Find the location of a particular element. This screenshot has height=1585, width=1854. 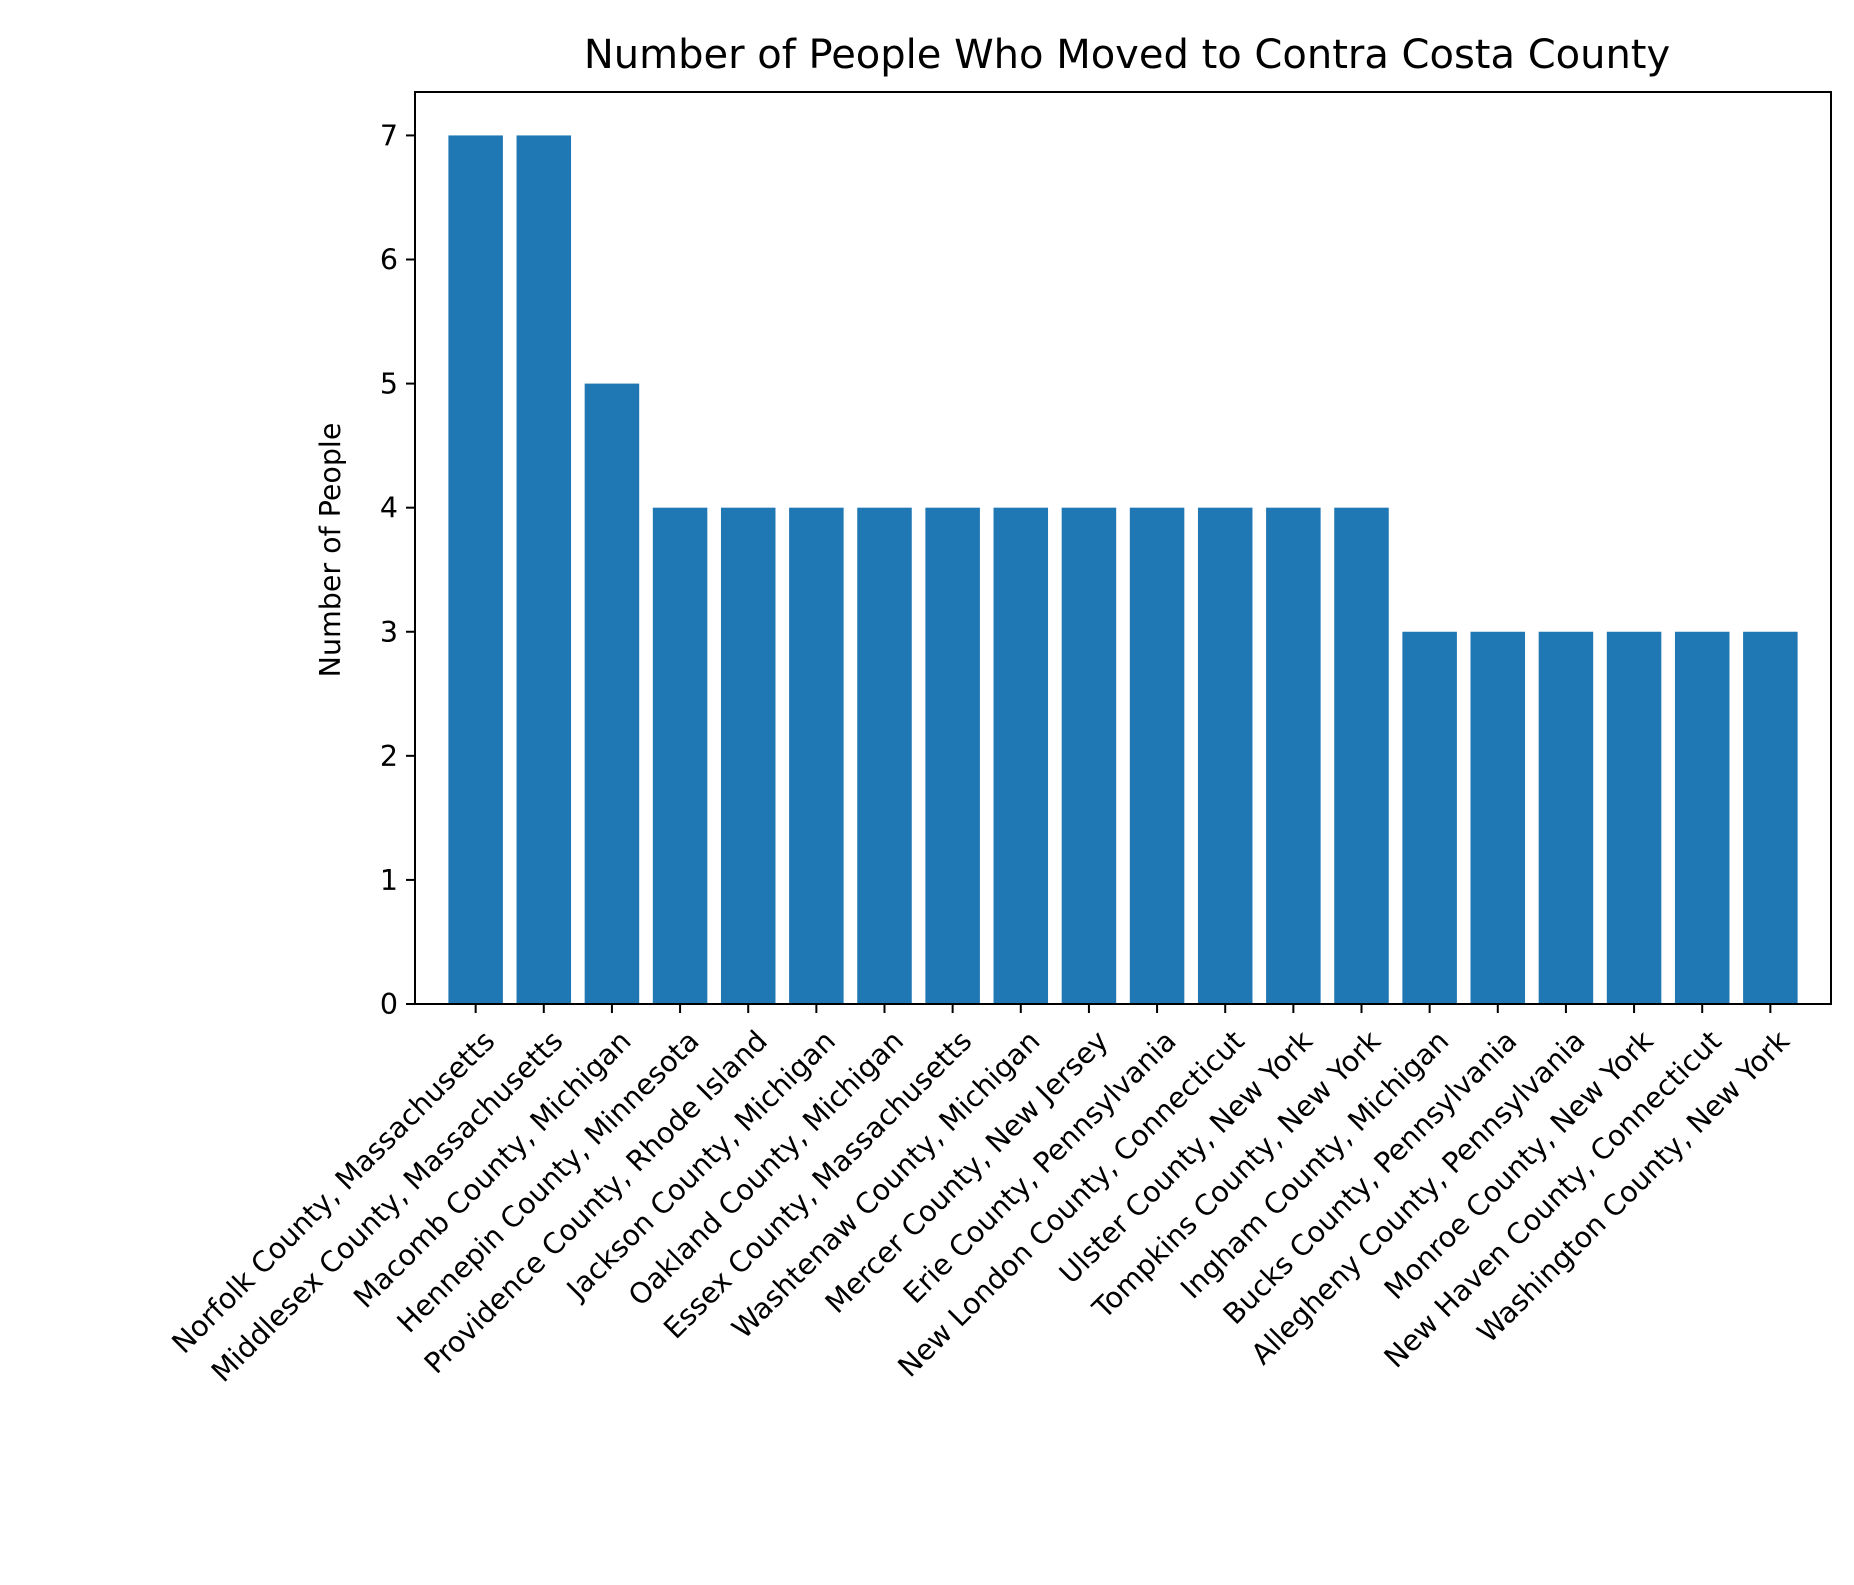

y-tick-label: 1 is located at coordinates (389, 880).